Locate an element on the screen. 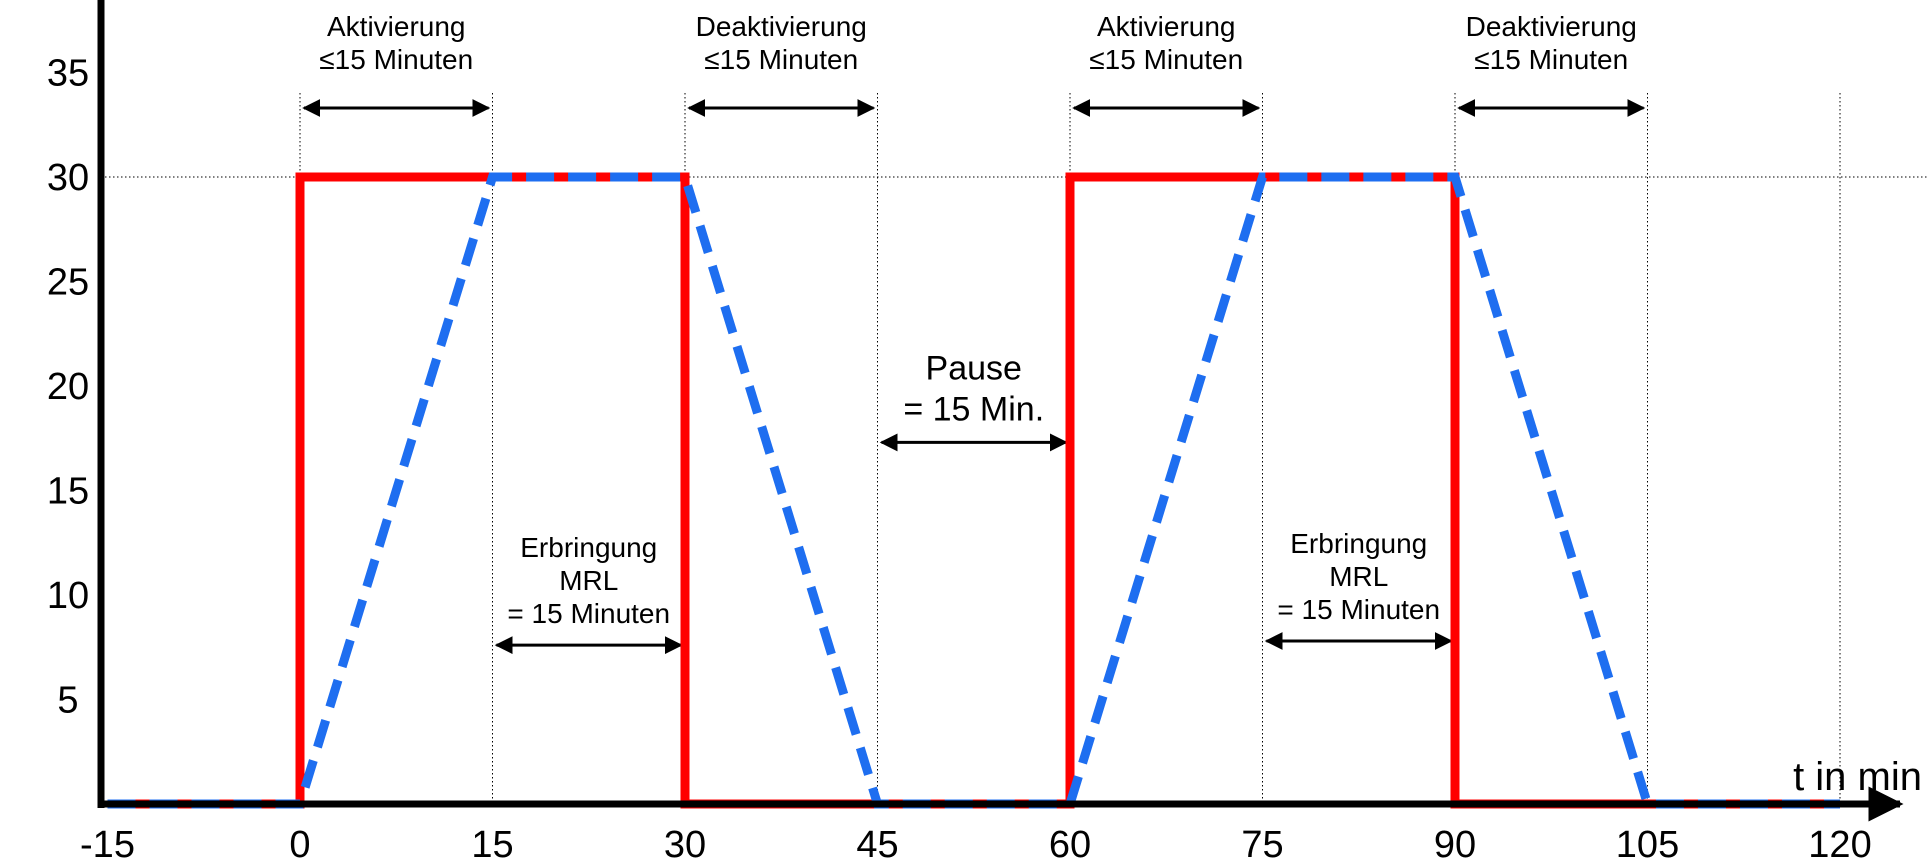 The height and width of the screenshot is (863, 1928). x-axis-label: t in min is located at coordinates (1857, 777).